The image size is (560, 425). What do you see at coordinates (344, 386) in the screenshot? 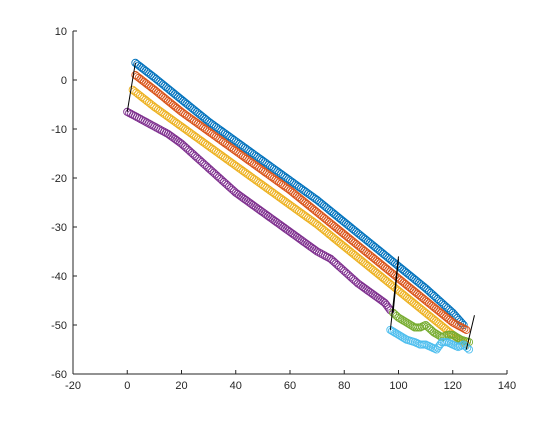
I see `x-tick-label: 80` at bounding box center [344, 386].